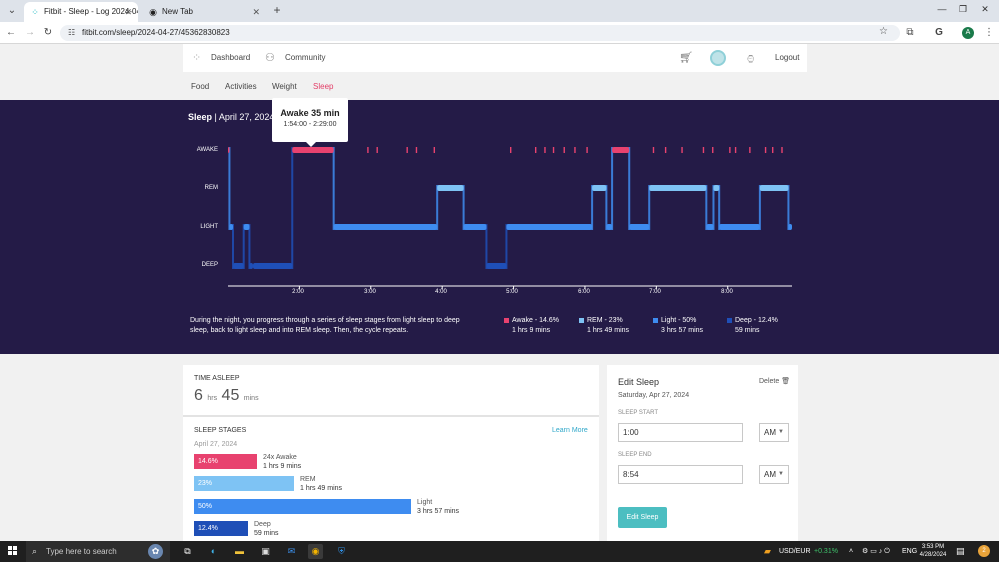 This screenshot has width=999, height=562. What do you see at coordinates (933, 551) in the screenshot?
I see `clock: 3:53 PM 4/28/2024` at bounding box center [933, 551].